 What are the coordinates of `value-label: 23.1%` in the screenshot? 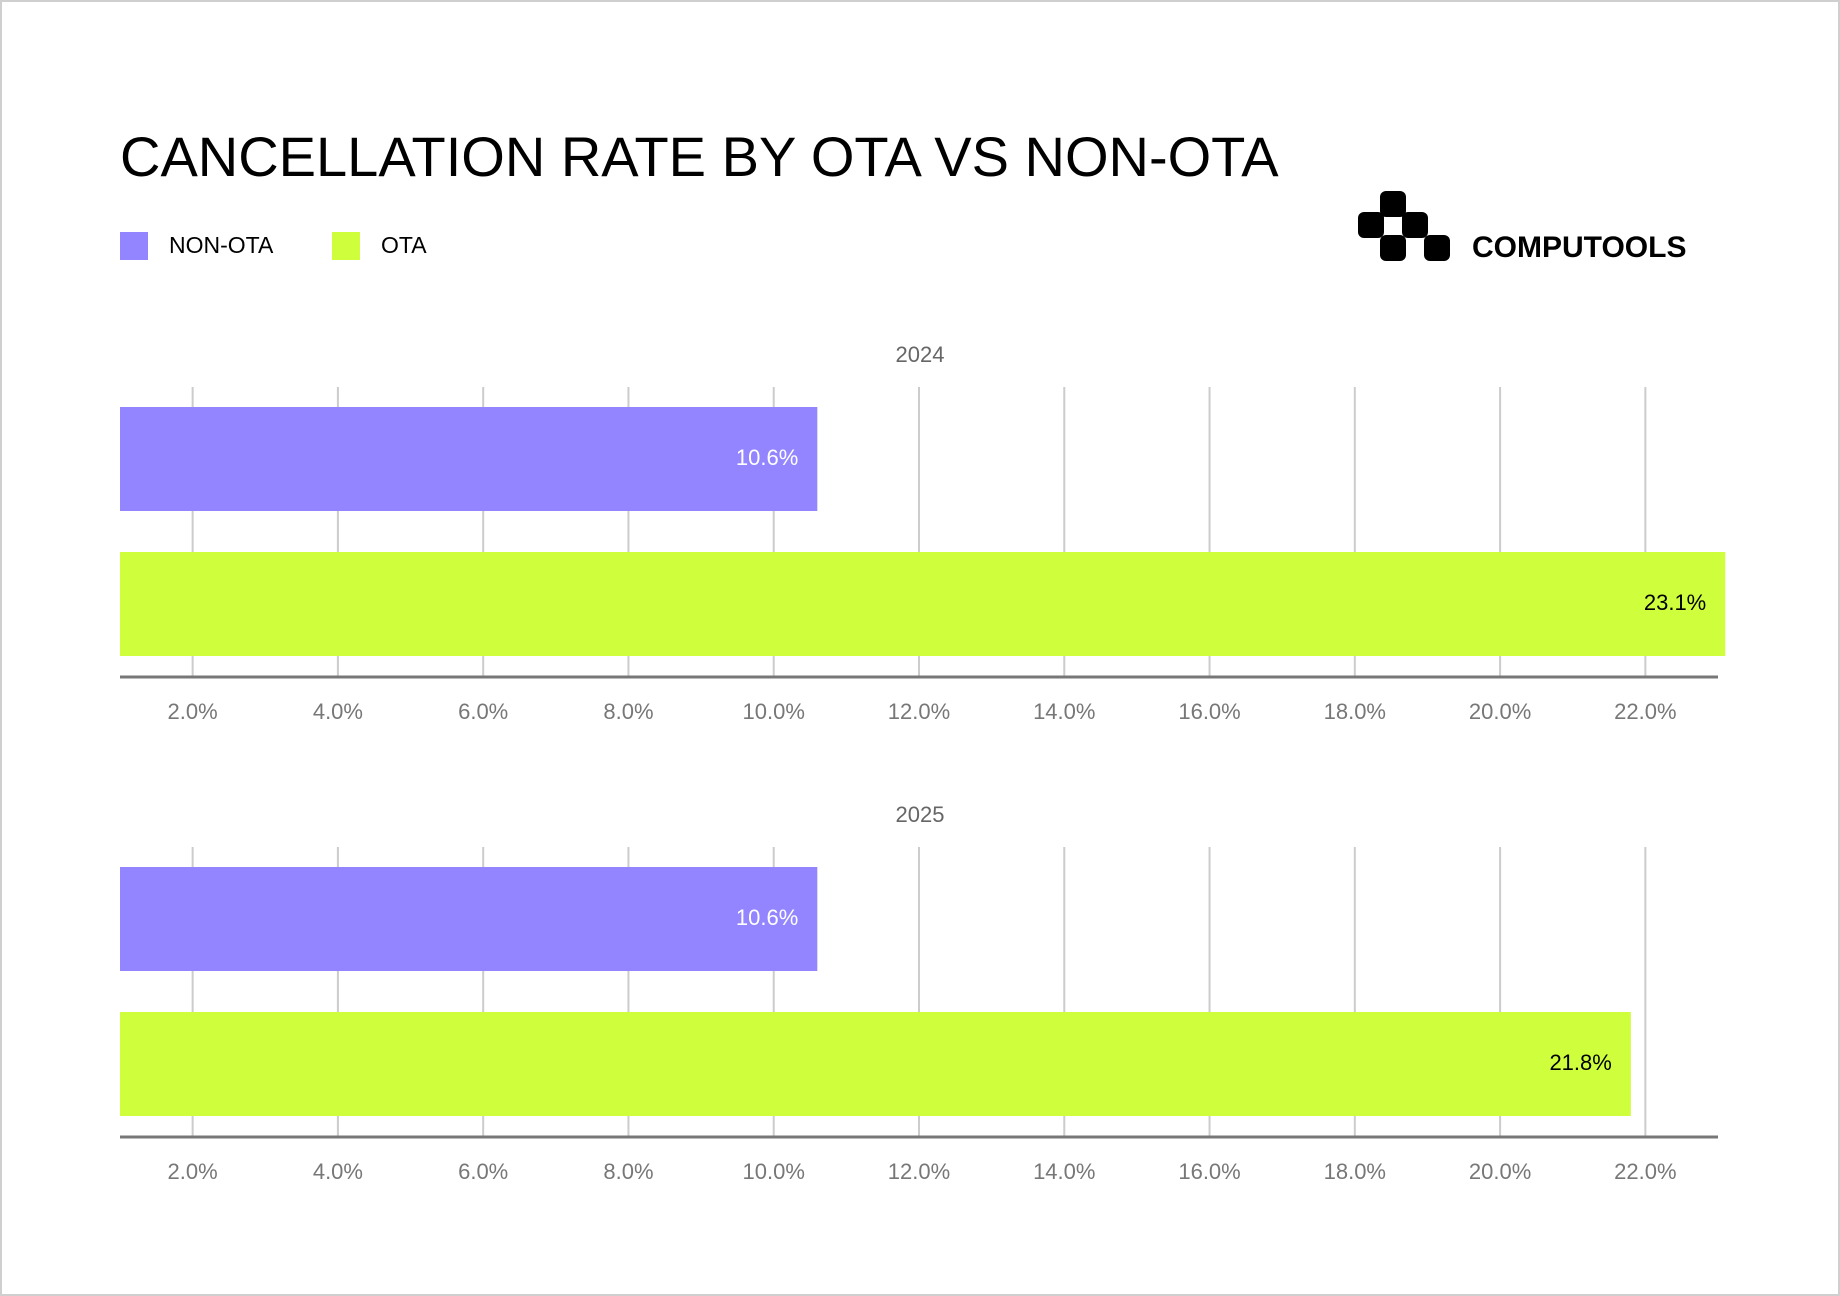 It's located at (1675, 602).